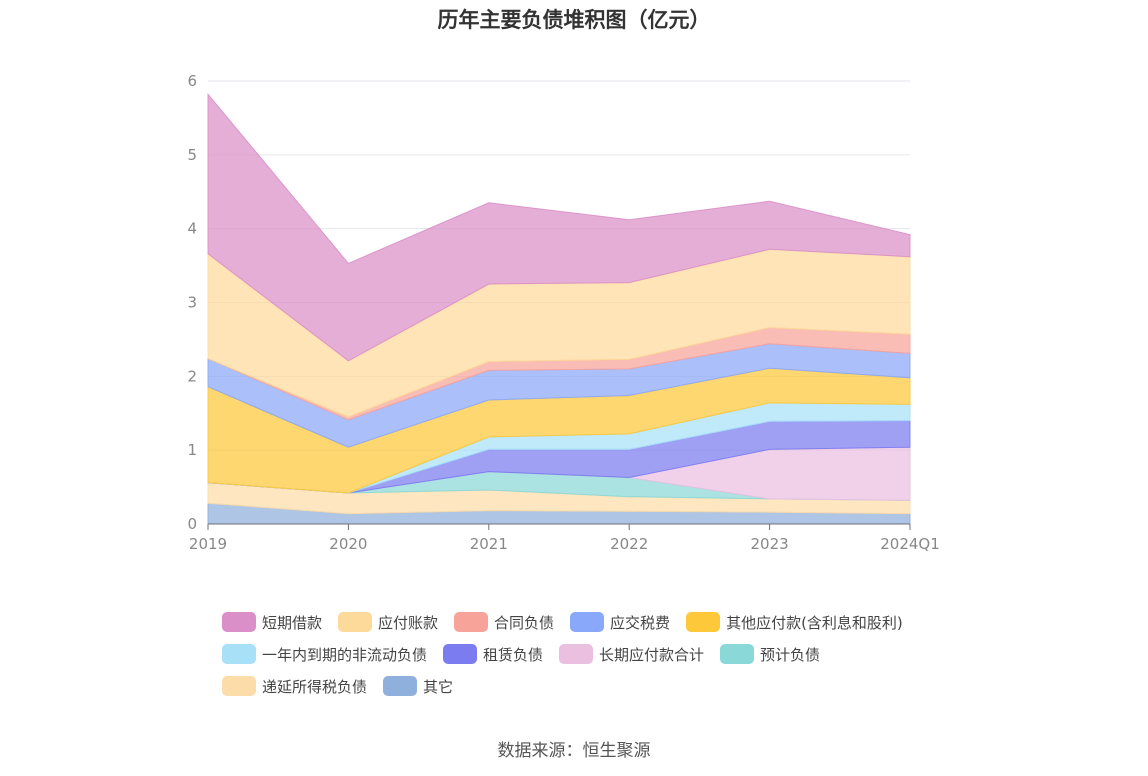  I want to click on legend-label: 预计负债, so click(790, 654).